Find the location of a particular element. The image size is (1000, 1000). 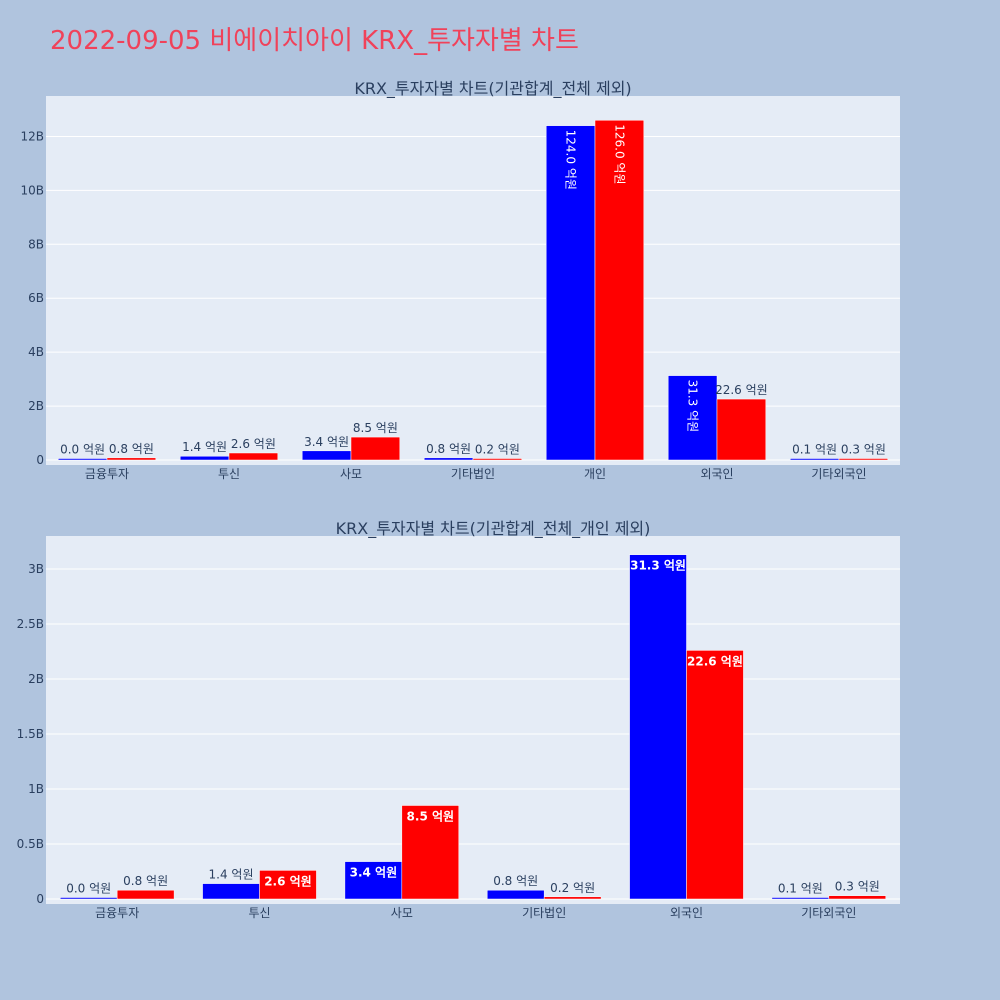

page-title: 2022-09-05 비에이치아이 KRX_투자자별 차트 is located at coordinates (314, 41).